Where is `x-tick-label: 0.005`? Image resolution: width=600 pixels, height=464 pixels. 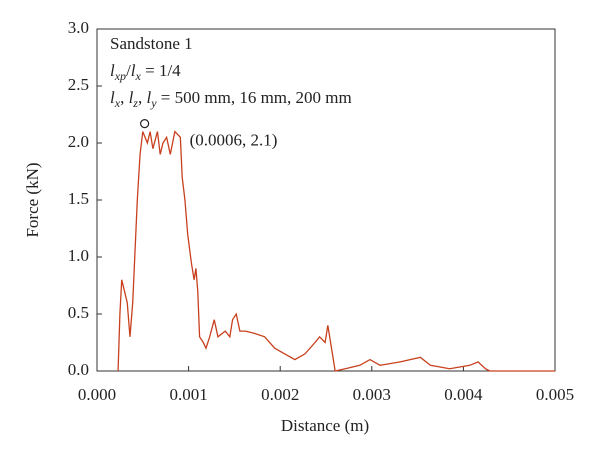
x-tick-label: 0.005 is located at coordinates (555, 394).